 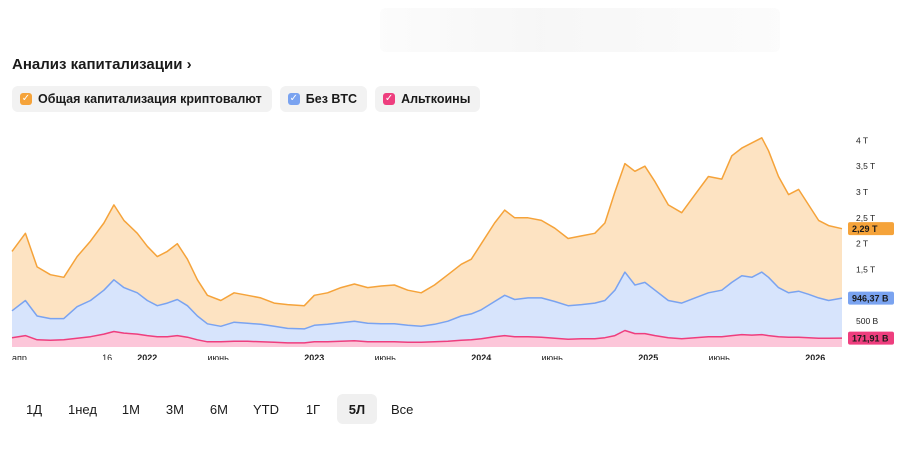 I want to click on y-tick-label: 3,5 T, so click(x=865, y=166).